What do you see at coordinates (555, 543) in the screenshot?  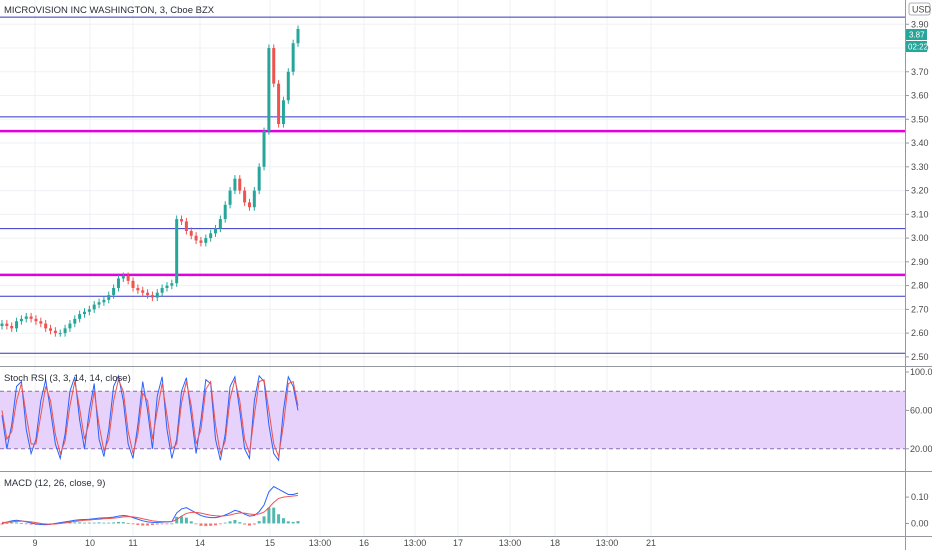 I see `time-tick-label: 18` at bounding box center [555, 543].